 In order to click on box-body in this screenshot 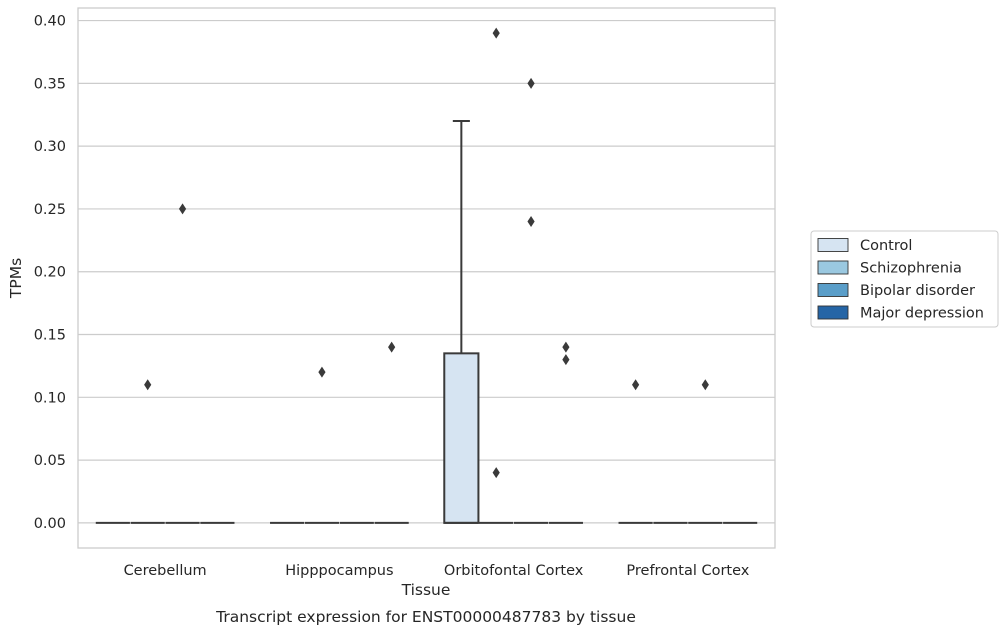, I will do `click(461, 438)`.